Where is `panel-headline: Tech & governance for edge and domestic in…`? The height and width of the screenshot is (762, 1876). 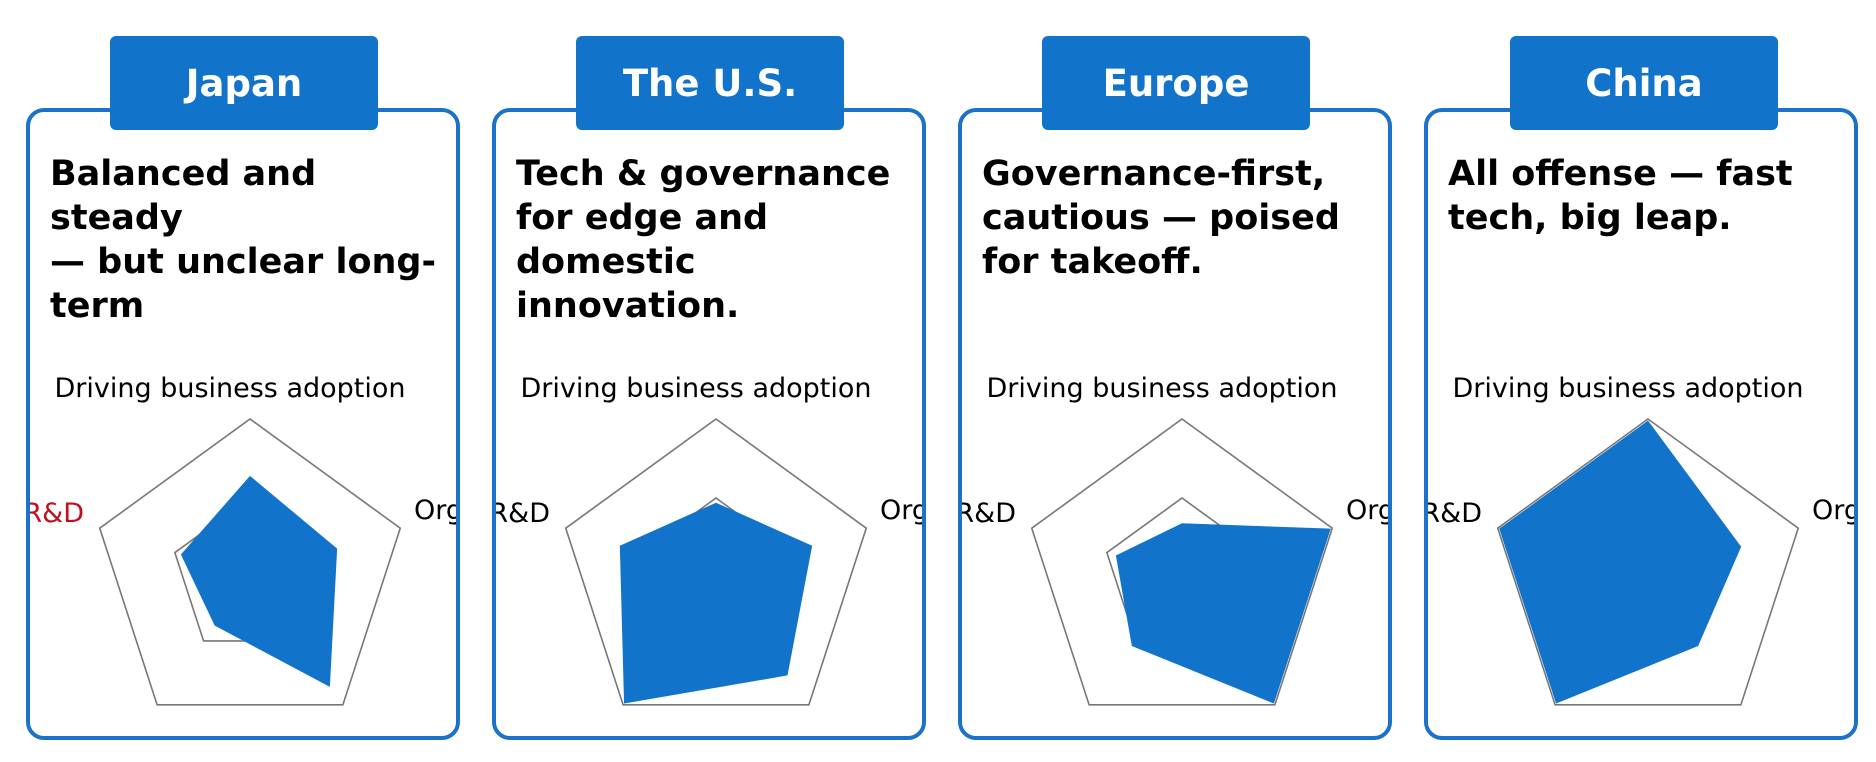
panel-headline: Tech & governance for edge and domestic in… is located at coordinates (718, 240).